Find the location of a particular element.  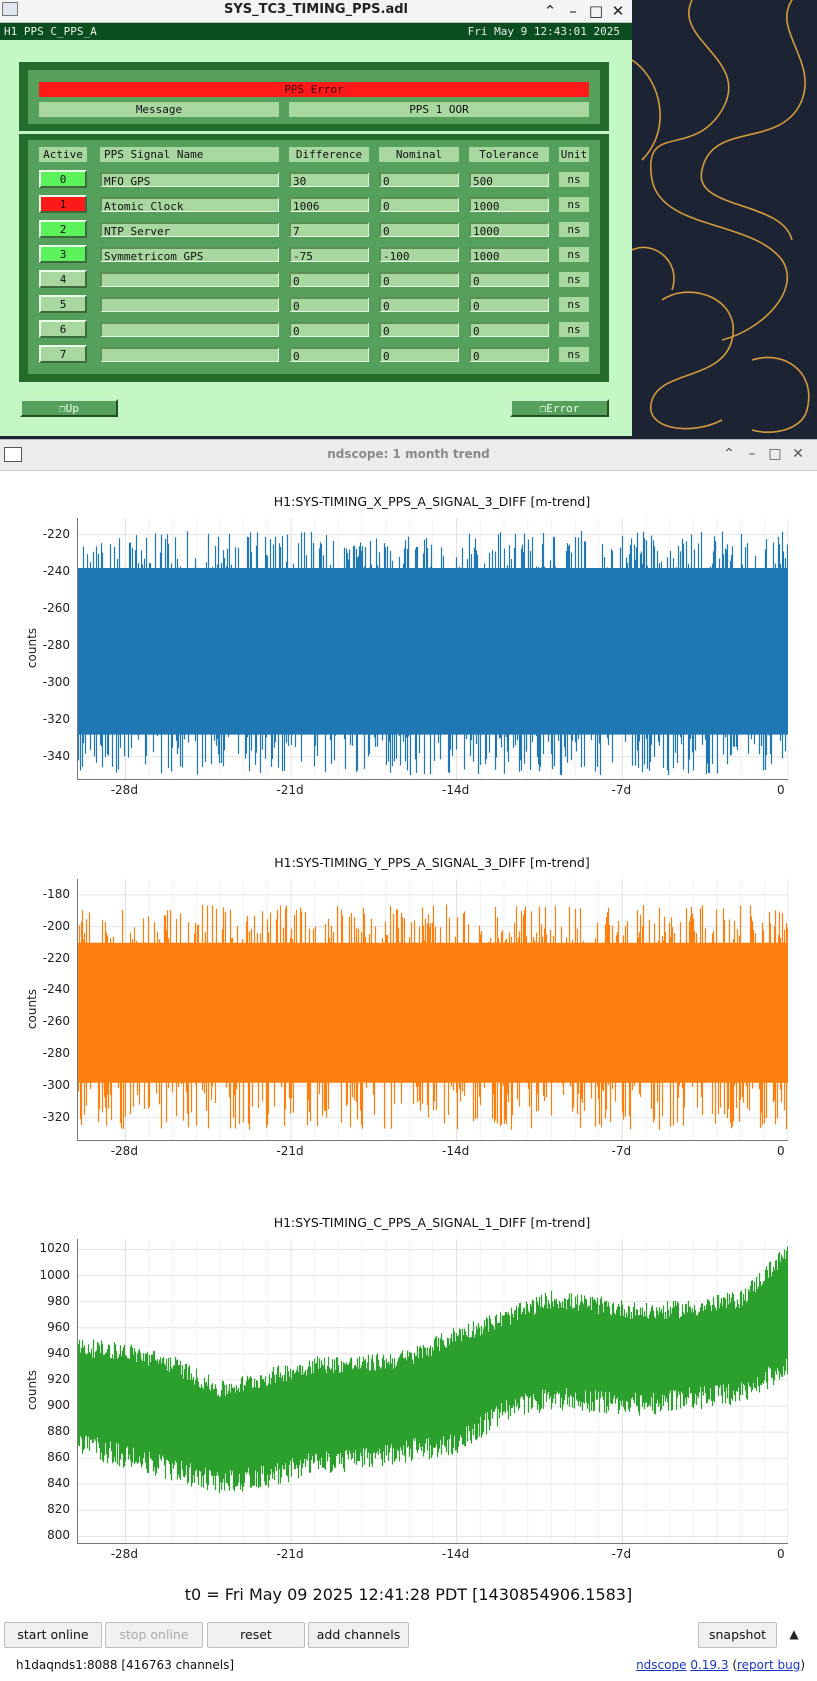

medm-titlebar: SYS_TC3_TIMING_PPS.adl ⌃ – □ ✕ is located at coordinates (316, 11).